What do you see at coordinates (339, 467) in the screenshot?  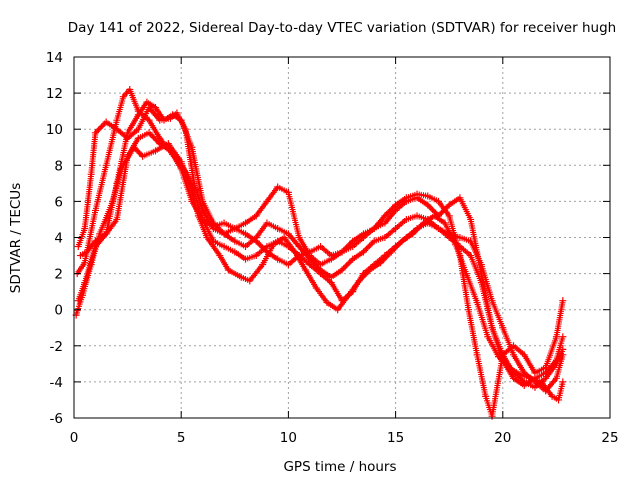 I see `x-axis-label: GPS time / hours` at bounding box center [339, 467].